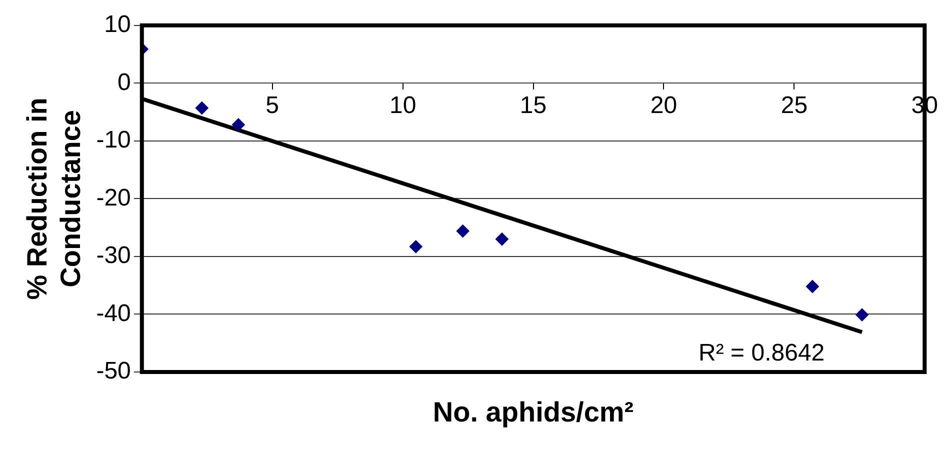 The width and height of the screenshot is (949, 450). What do you see at coordinates (113, 371) in the screenshot?
I see `y-tick-label: -50` at bounding box center [113, 371].